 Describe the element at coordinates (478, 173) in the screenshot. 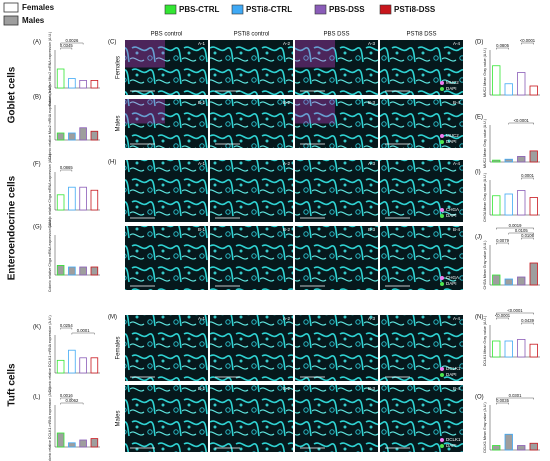

I see `chart-letter: (I)` at that location.